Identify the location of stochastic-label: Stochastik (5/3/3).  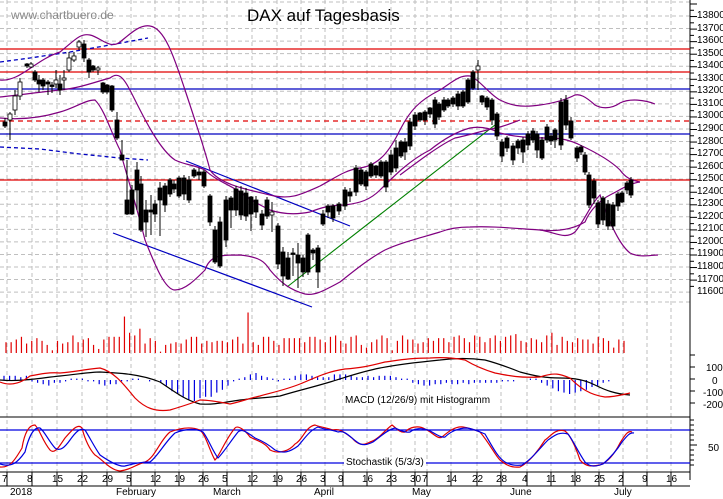
(385, 462).